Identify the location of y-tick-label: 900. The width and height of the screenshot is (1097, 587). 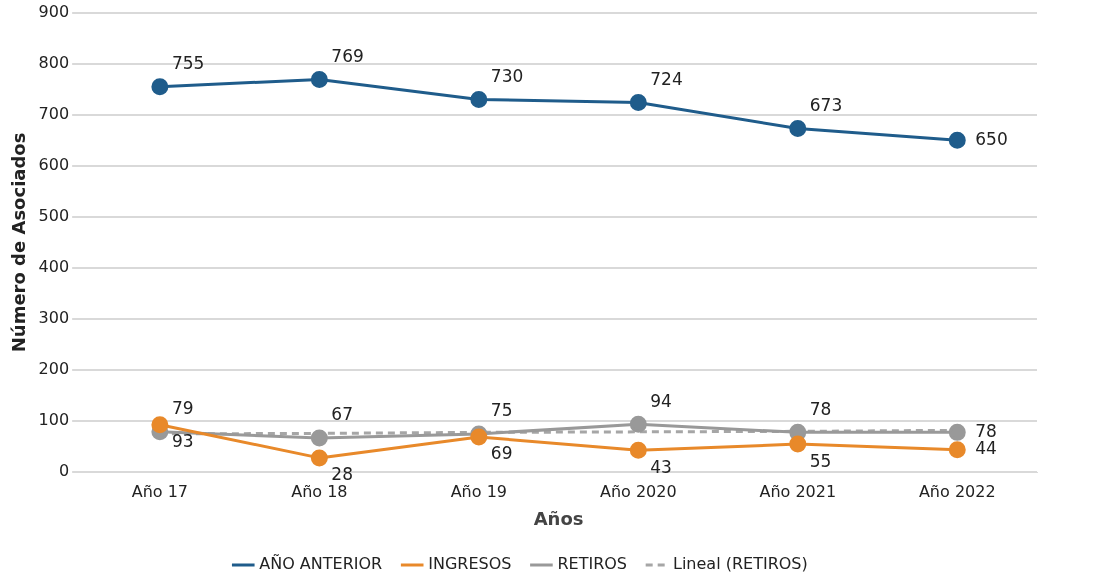
(54, 11).